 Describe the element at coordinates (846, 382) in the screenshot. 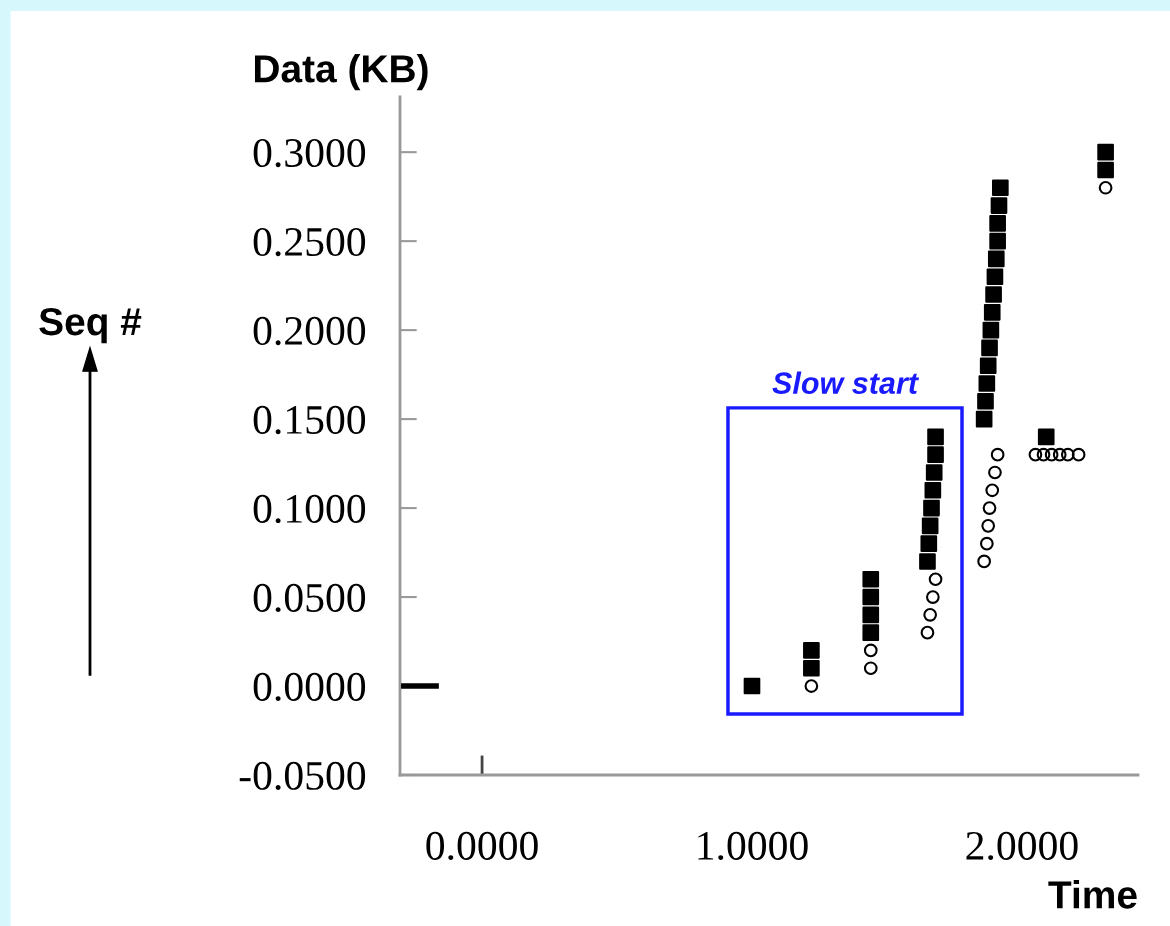

I see `annotation: Slow start` at that location.